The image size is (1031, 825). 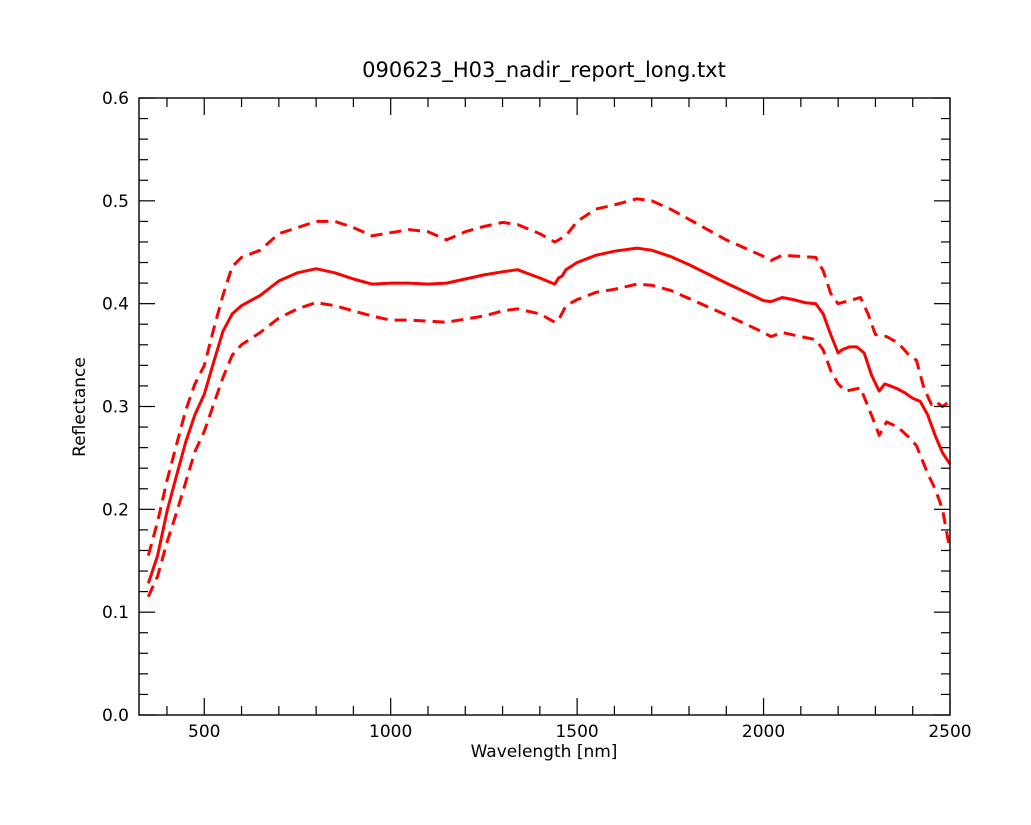 What do you see at coordinates (80, 407) in the screenshot?
I see `y-axis-title: Reflectance` at bounding box center [80, 407].